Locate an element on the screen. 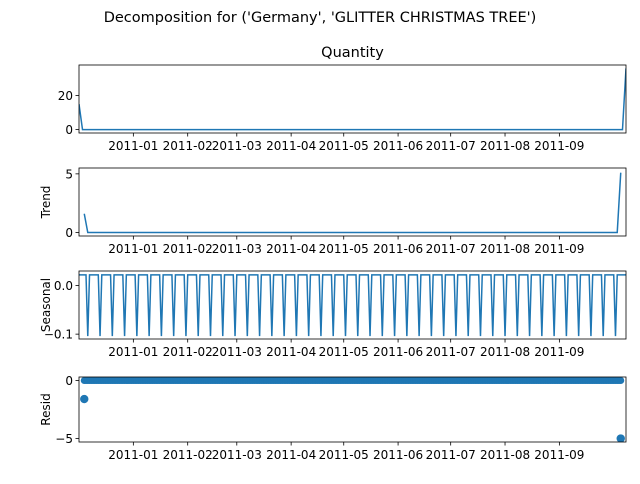  resid-ytick-label: −5 is located at coordinates (64, 439).